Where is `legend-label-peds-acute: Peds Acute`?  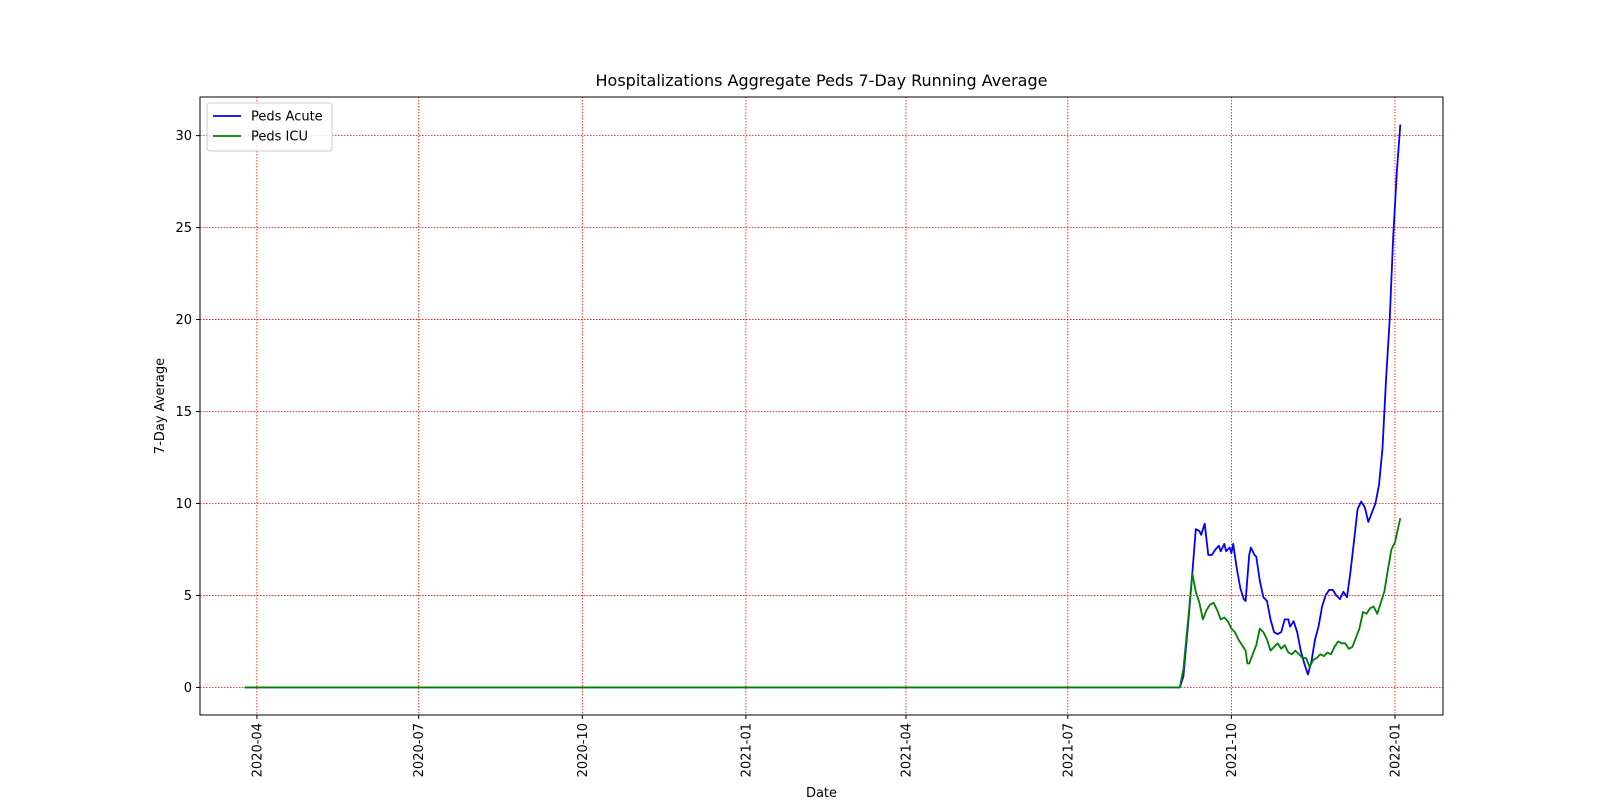 legend-label-peds-acute: Peds Acute is located at coordinates (287, 117).